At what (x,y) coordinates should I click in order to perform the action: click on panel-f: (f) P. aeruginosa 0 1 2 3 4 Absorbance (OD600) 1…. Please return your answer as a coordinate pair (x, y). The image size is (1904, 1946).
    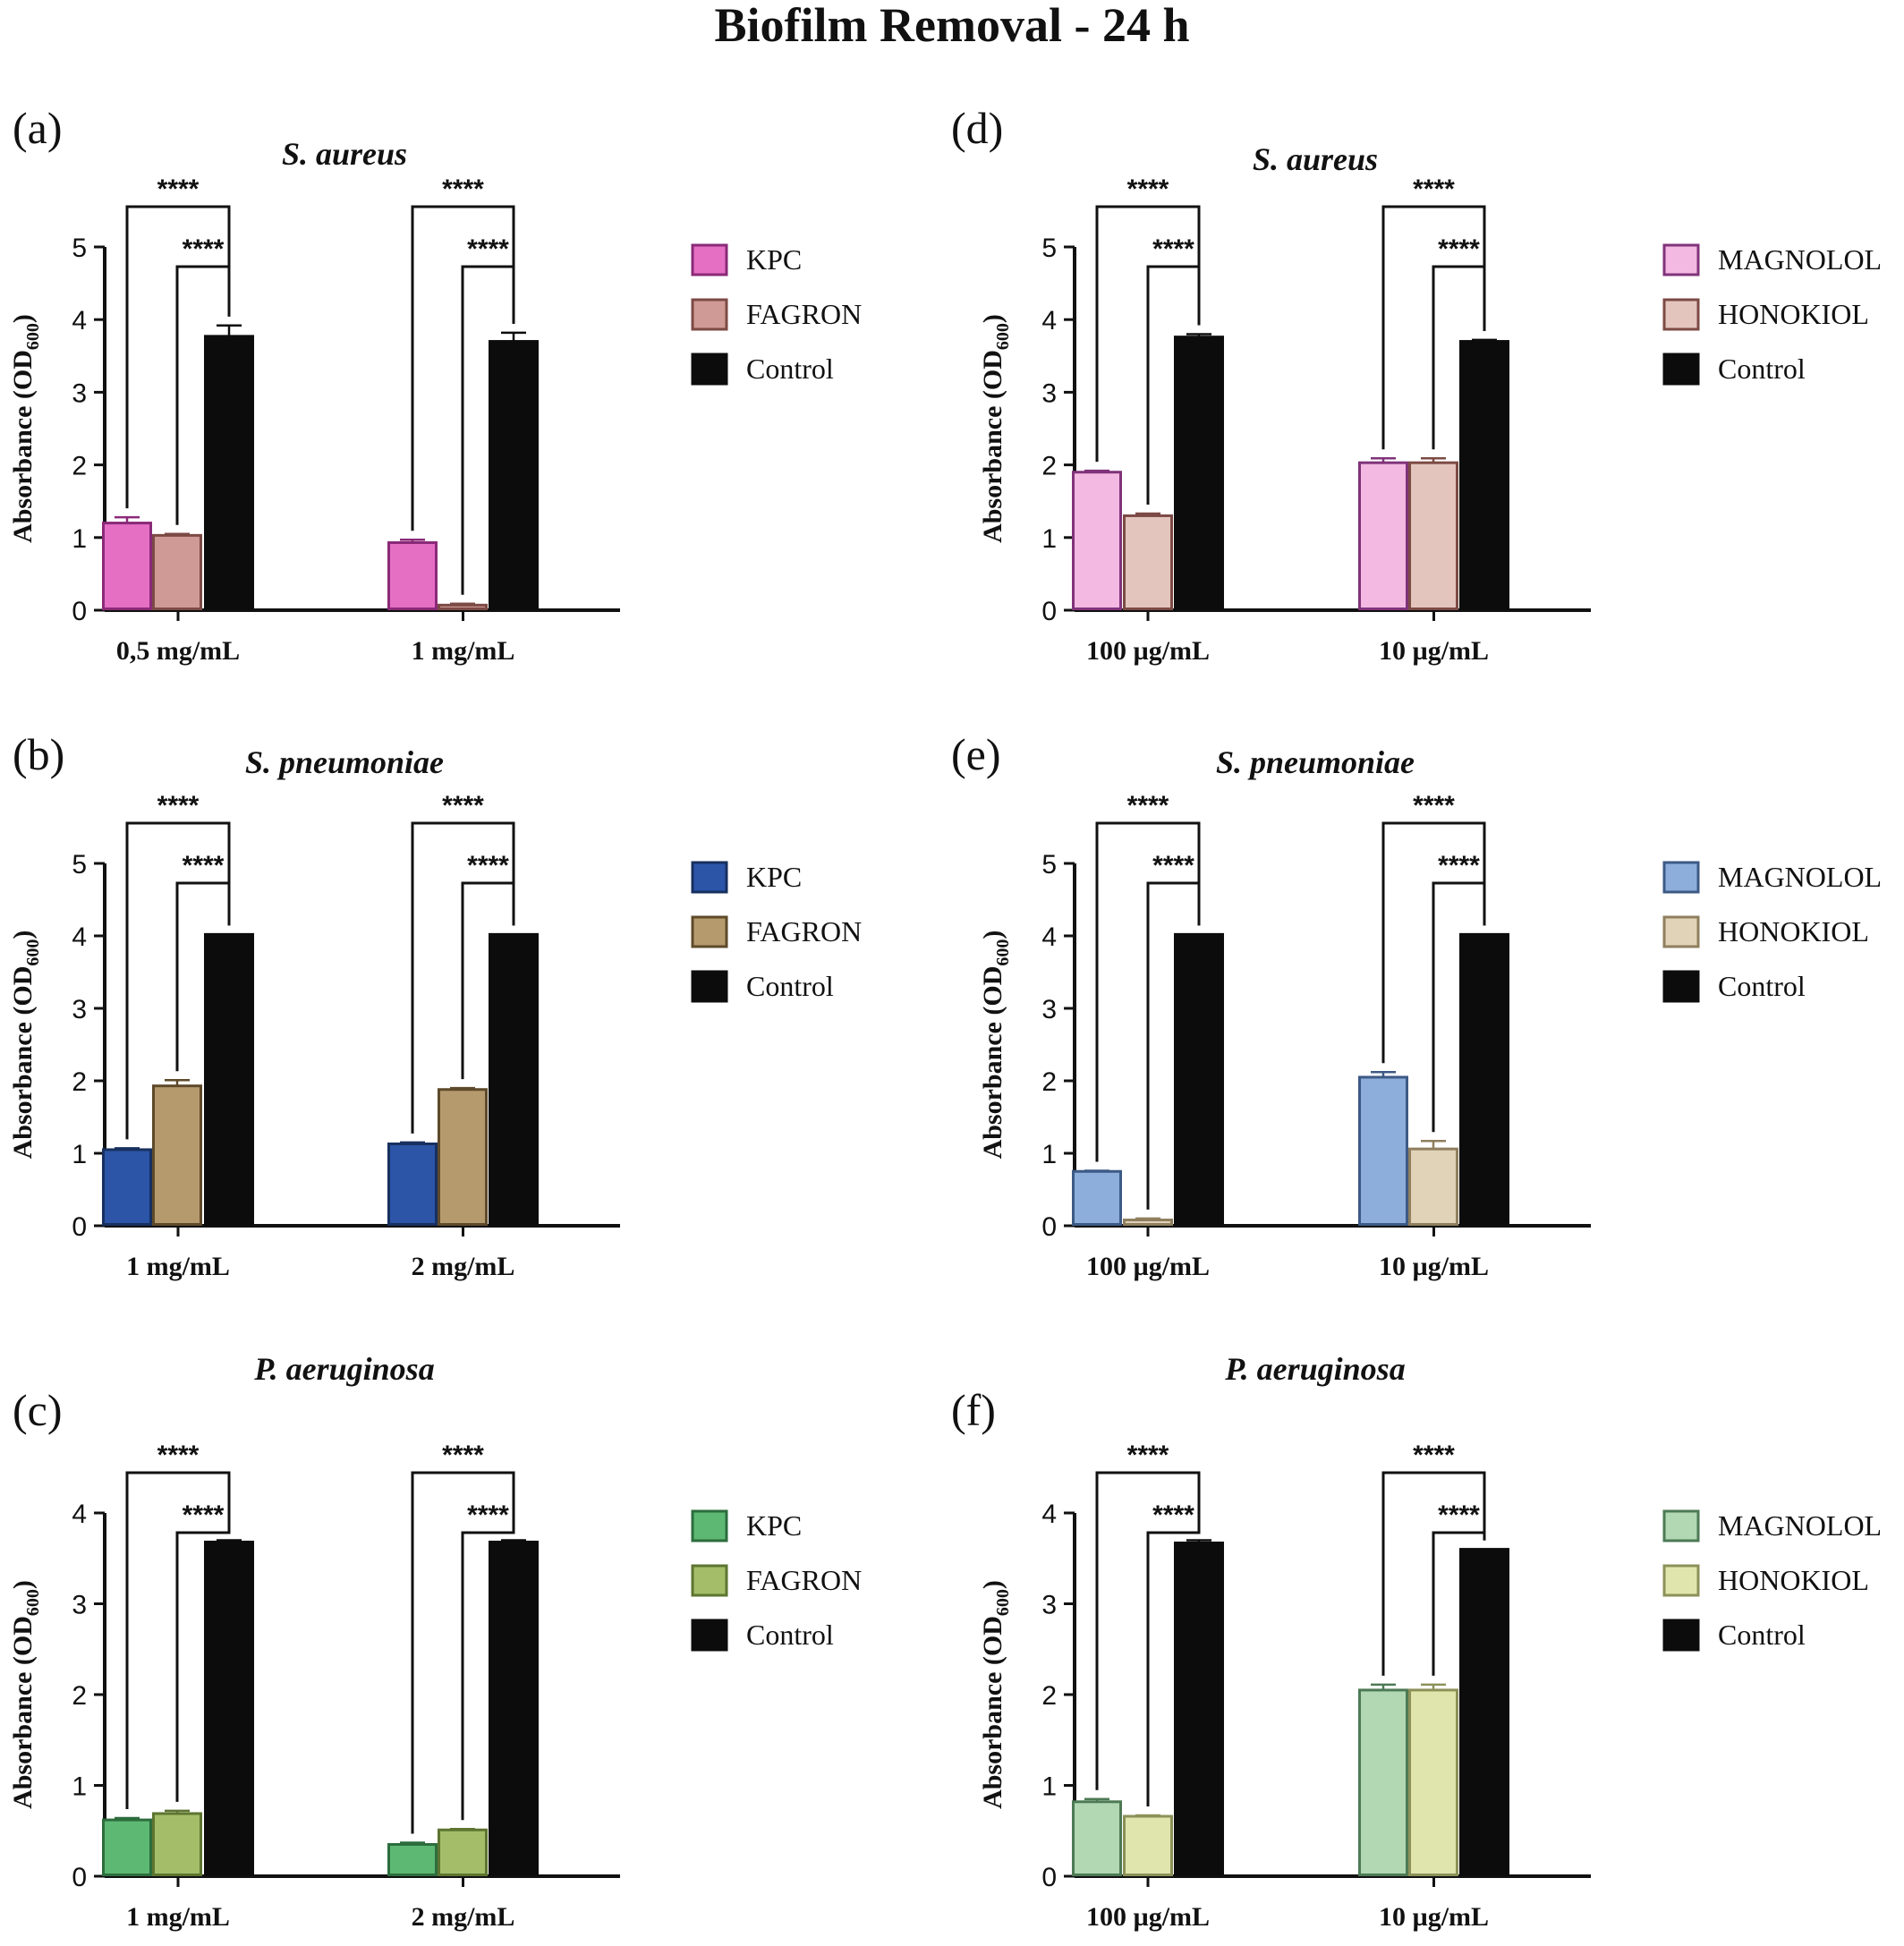
    Looking at the image, I should click on (1416, 1642).